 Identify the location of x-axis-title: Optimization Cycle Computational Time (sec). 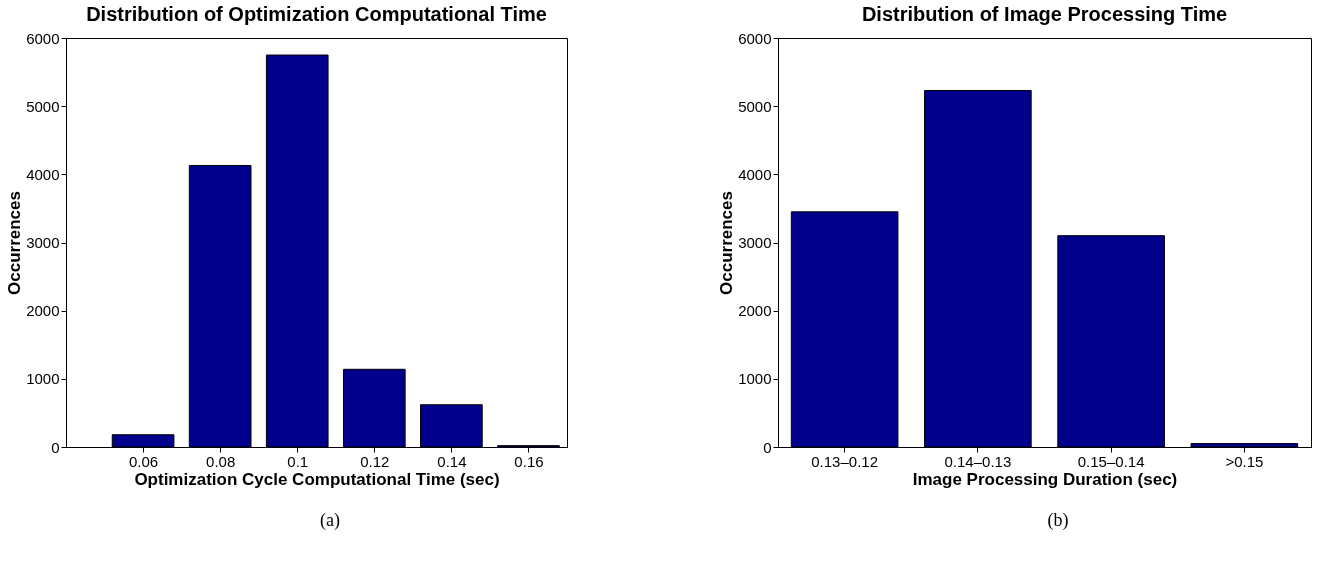
(317, 479).